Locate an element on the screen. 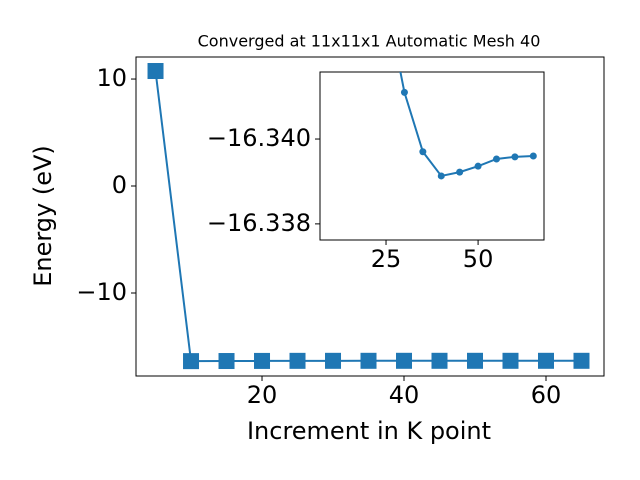  x-tick-label: 40 is located at coordinates (404, 395).